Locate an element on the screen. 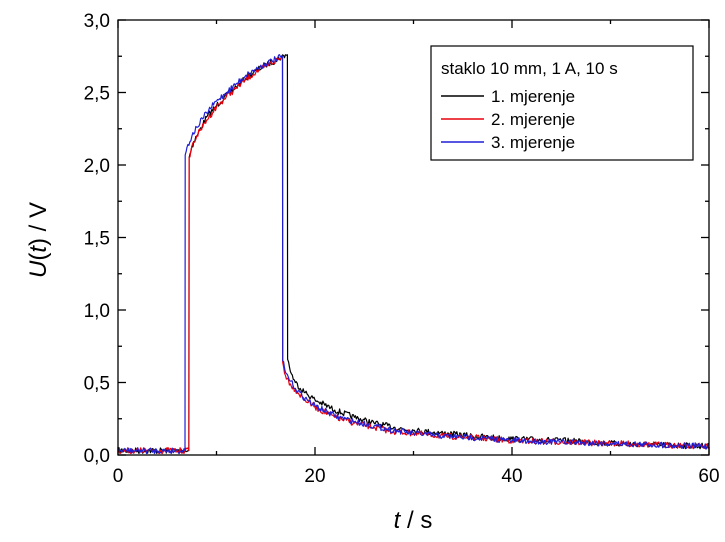 The width and height of the screenshot is (725, 542). y-tick-label: 0,5 is located at coordinates (97, 384).